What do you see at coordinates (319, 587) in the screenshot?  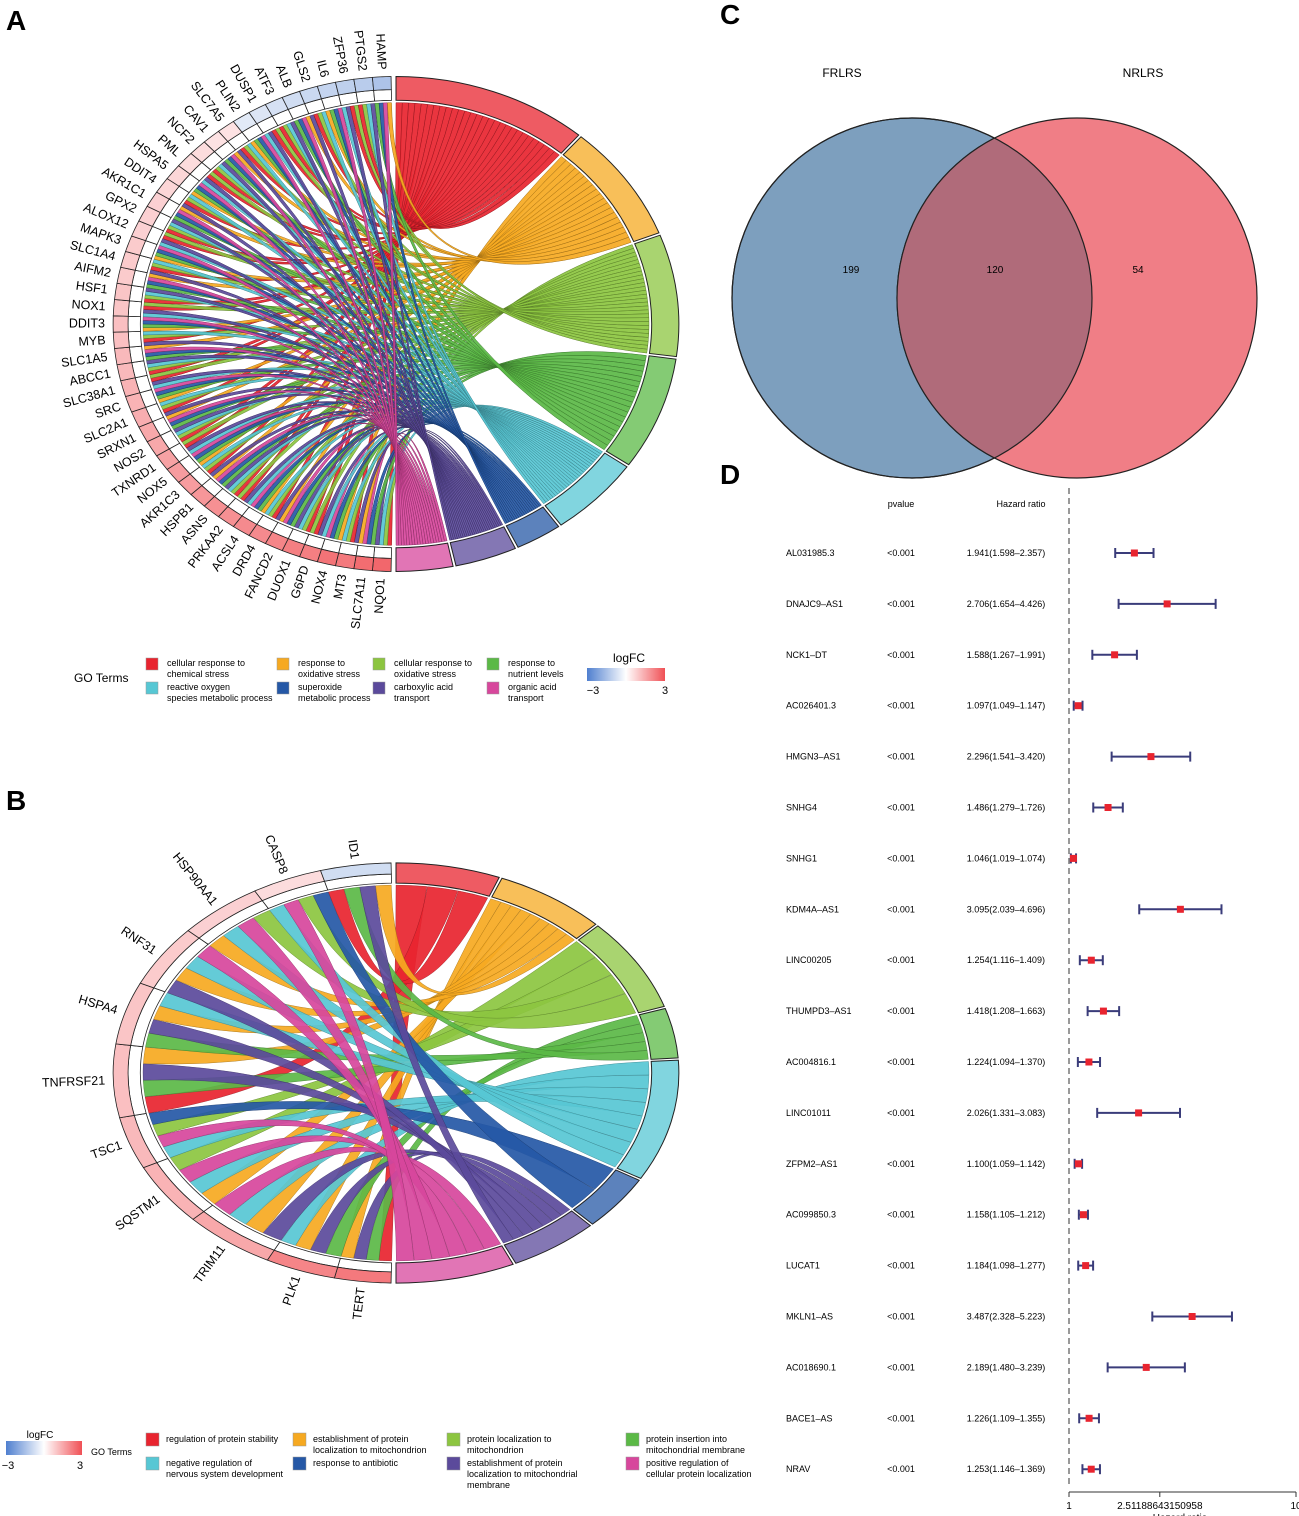 I see `gene-label-nox4: NOX4` at bounding box center [319, 587].